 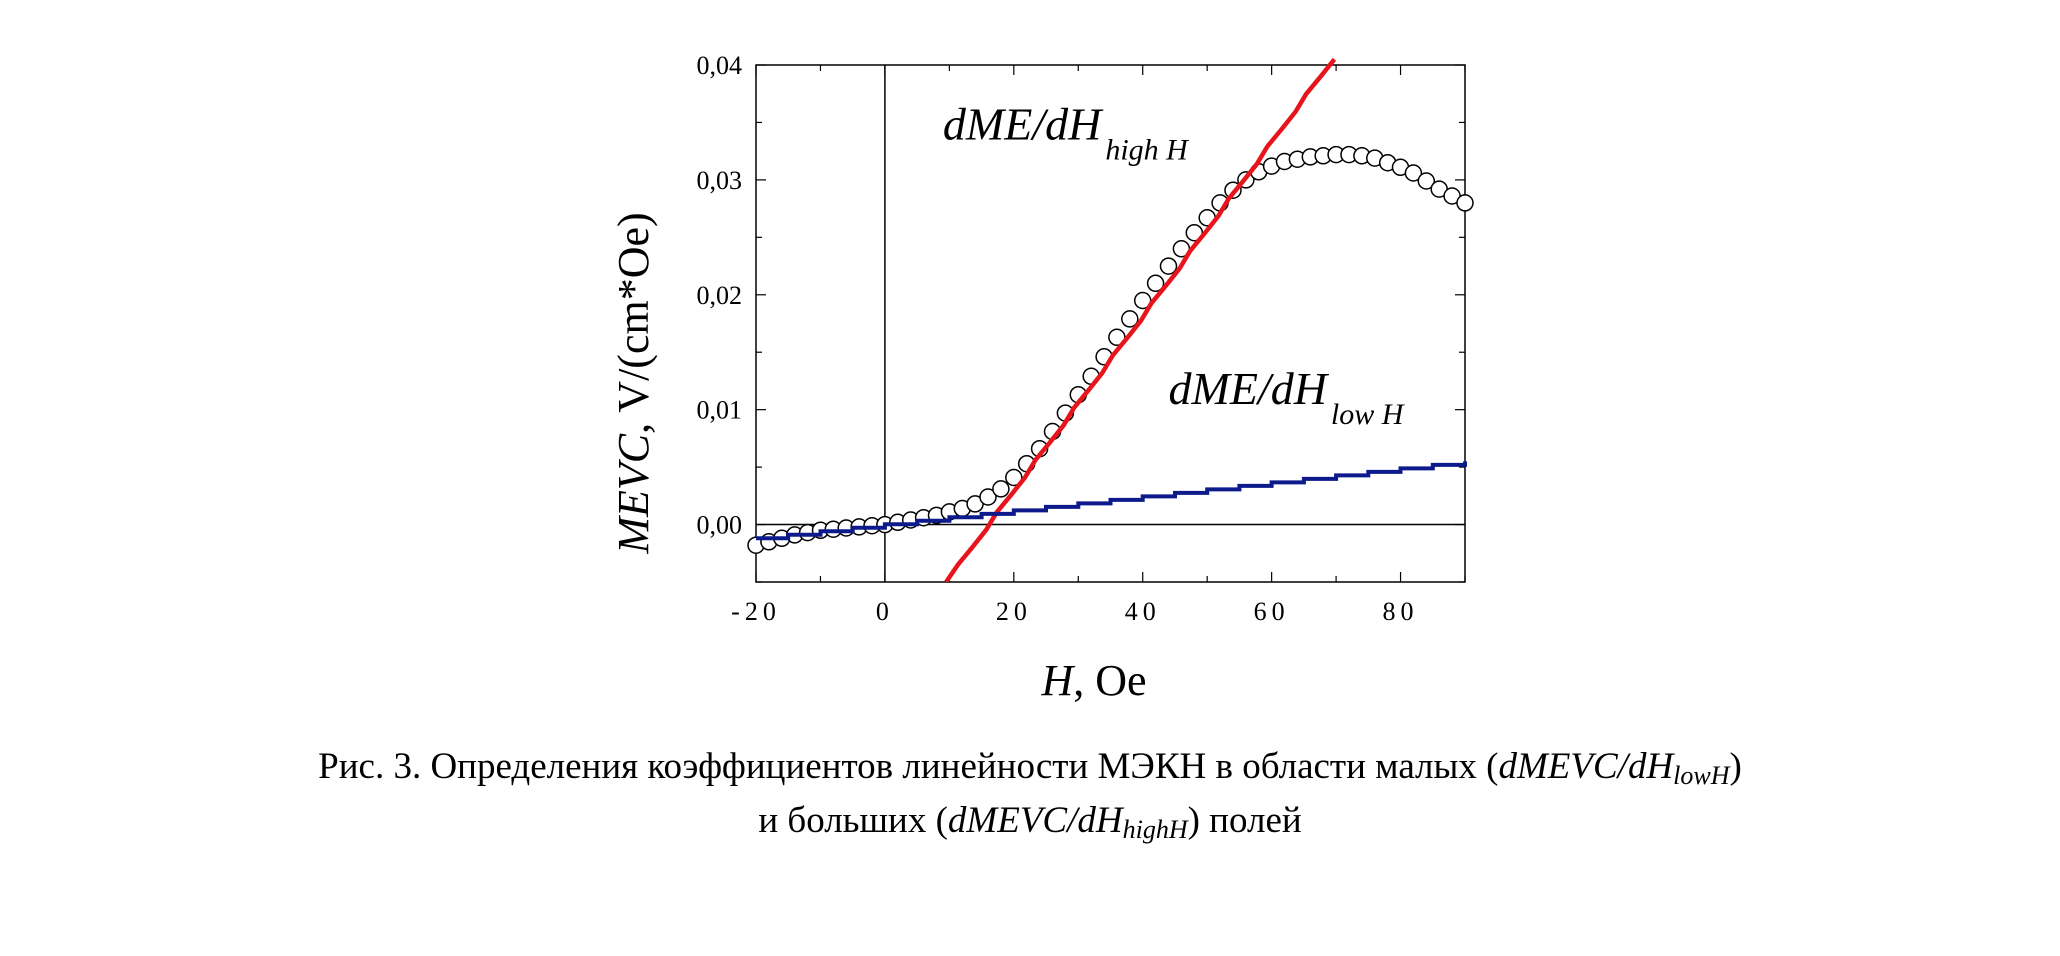 I want to click on caption-line-2: и больших (dMEVC/dHhighH) полей, so click(x=1030, y=822).